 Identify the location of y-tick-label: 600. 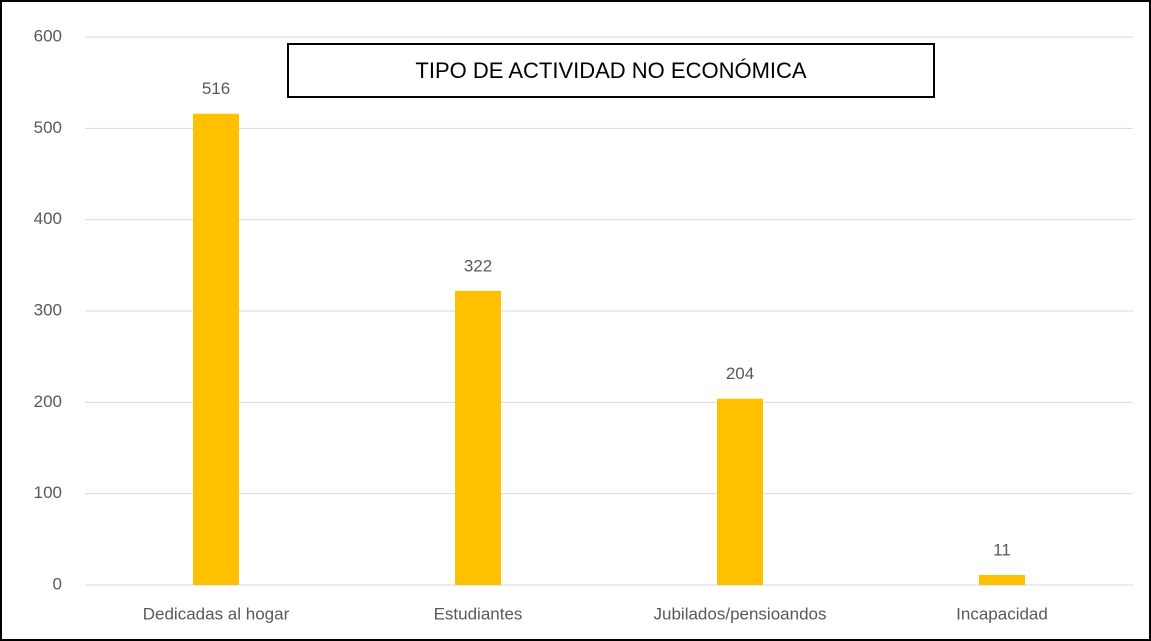
(48, 35).